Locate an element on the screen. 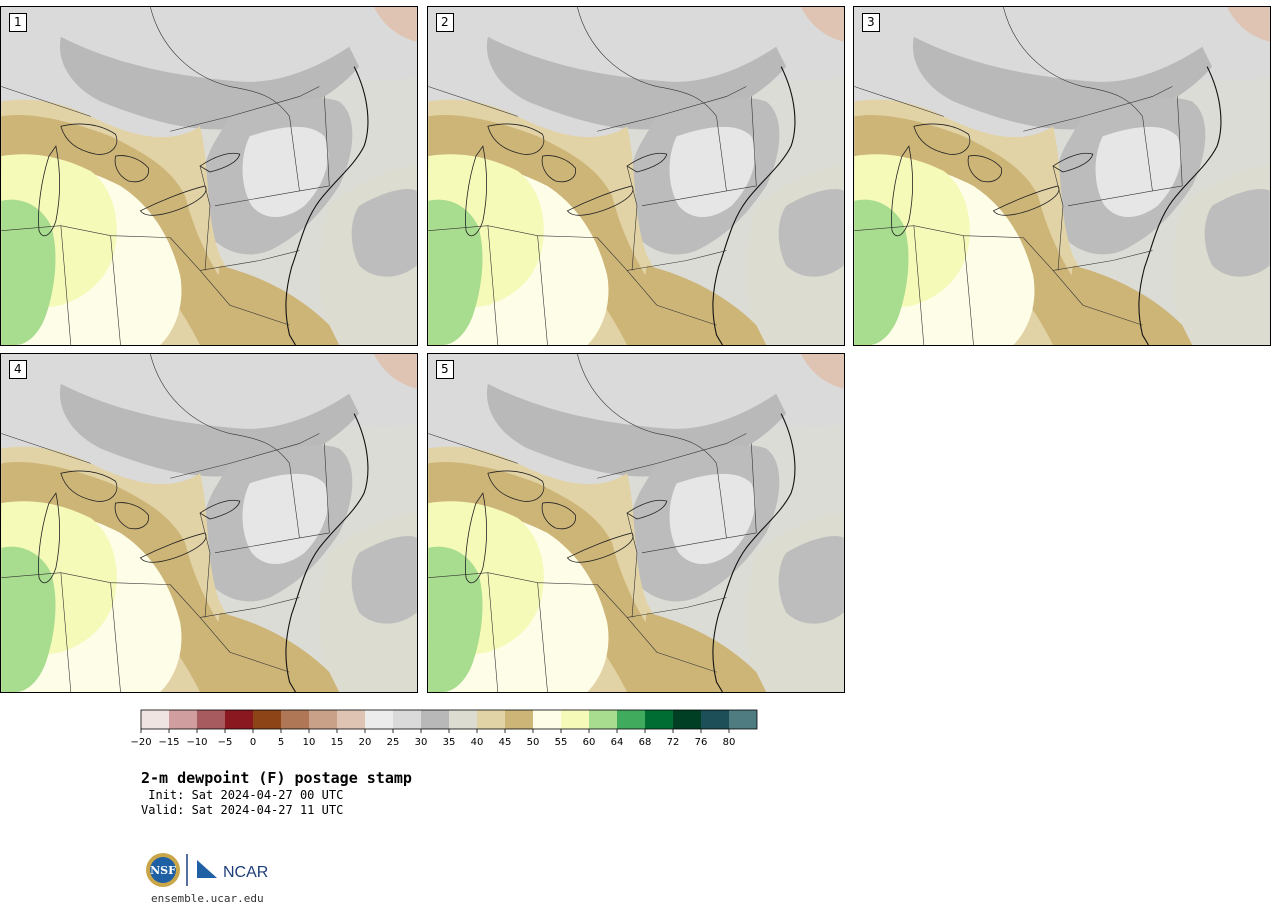  colorbar-tick-label: 76 is located at coordinates (701, 742).